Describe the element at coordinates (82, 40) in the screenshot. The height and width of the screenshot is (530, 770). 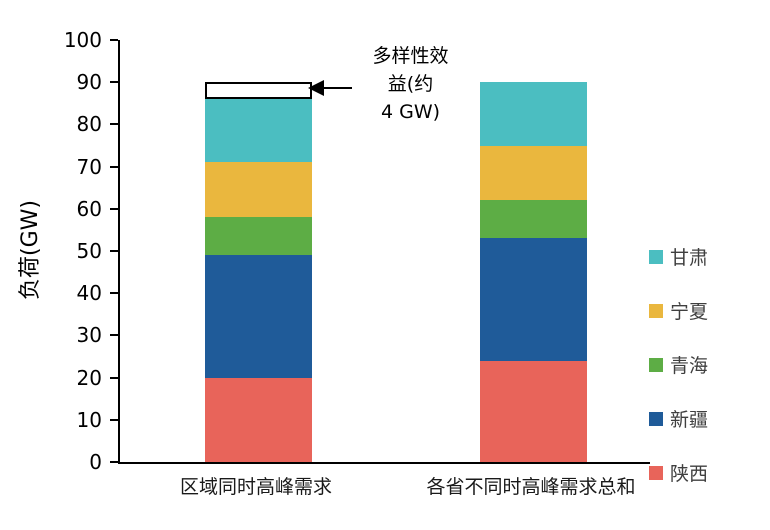
I see `y-tick-label: 100` at that location.